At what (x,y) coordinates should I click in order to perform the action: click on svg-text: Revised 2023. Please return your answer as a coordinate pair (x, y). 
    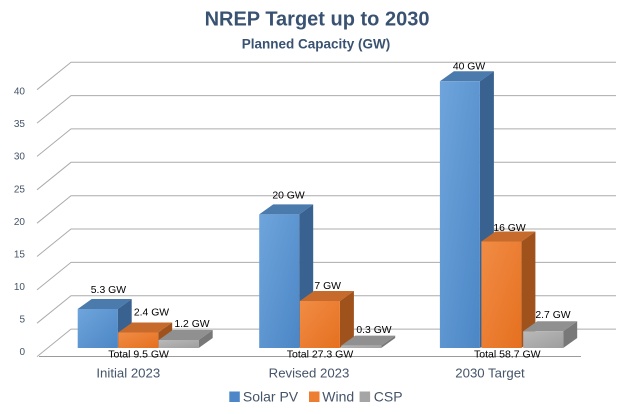
    Looking at the image, I should click on (309, 373).